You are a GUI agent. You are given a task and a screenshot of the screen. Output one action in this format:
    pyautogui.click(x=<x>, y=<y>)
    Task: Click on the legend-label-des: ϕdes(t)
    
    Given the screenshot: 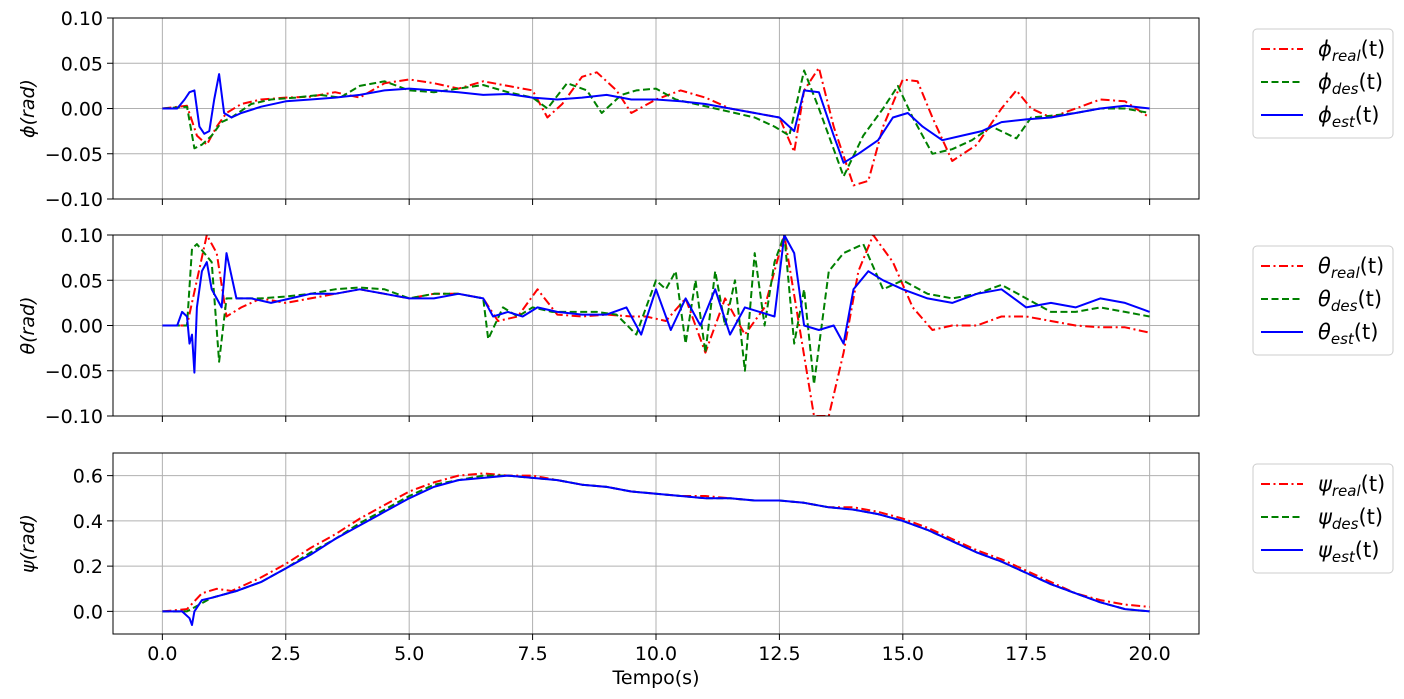 What is the action you would take?
    pyautogui.click(x=1350, y=84)
    